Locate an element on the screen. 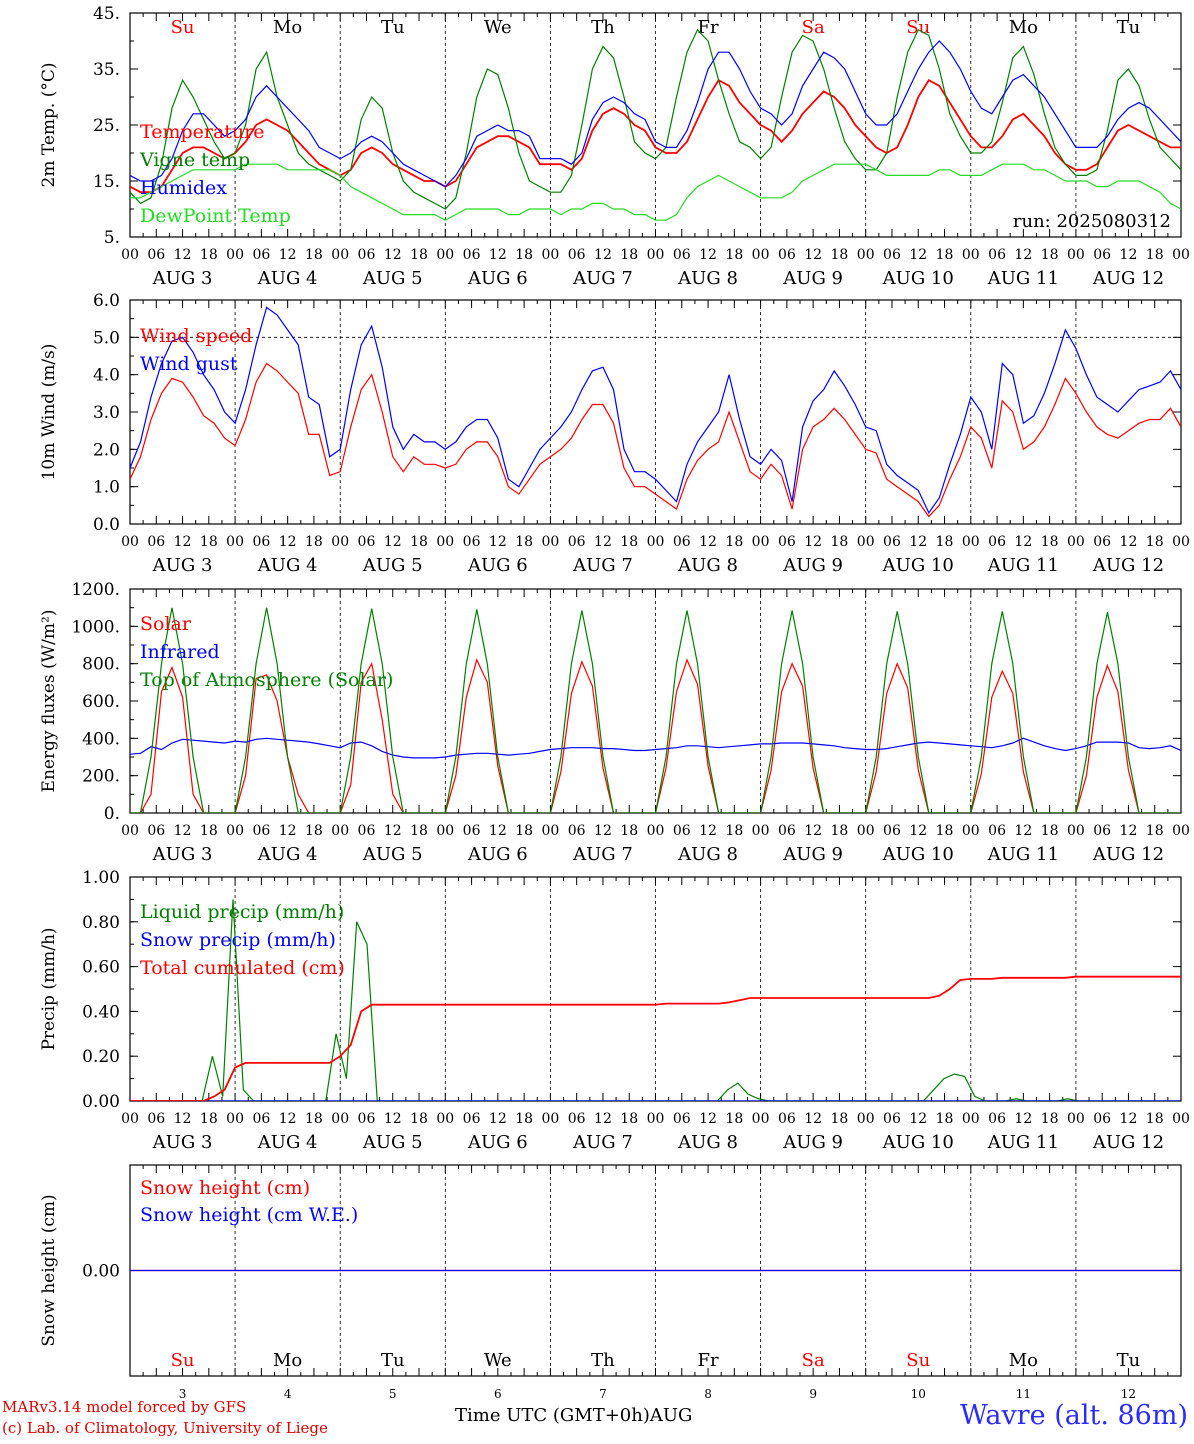 Image resolution: width=1194 pixels, height=1444 pixels. x-day-label: AUG 11 is located at coordinates (1023, 854).